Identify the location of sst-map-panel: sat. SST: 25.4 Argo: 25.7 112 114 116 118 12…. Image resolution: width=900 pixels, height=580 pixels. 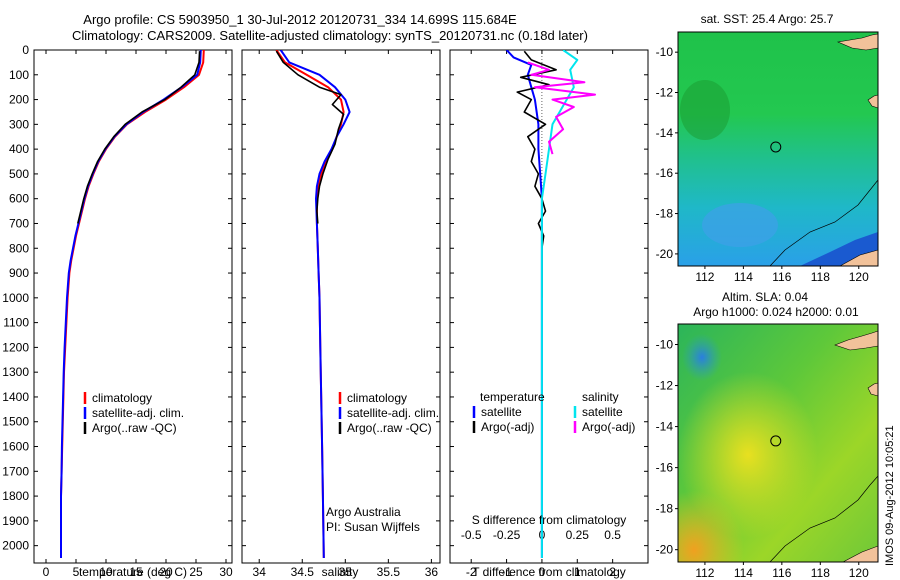
(767, 148).